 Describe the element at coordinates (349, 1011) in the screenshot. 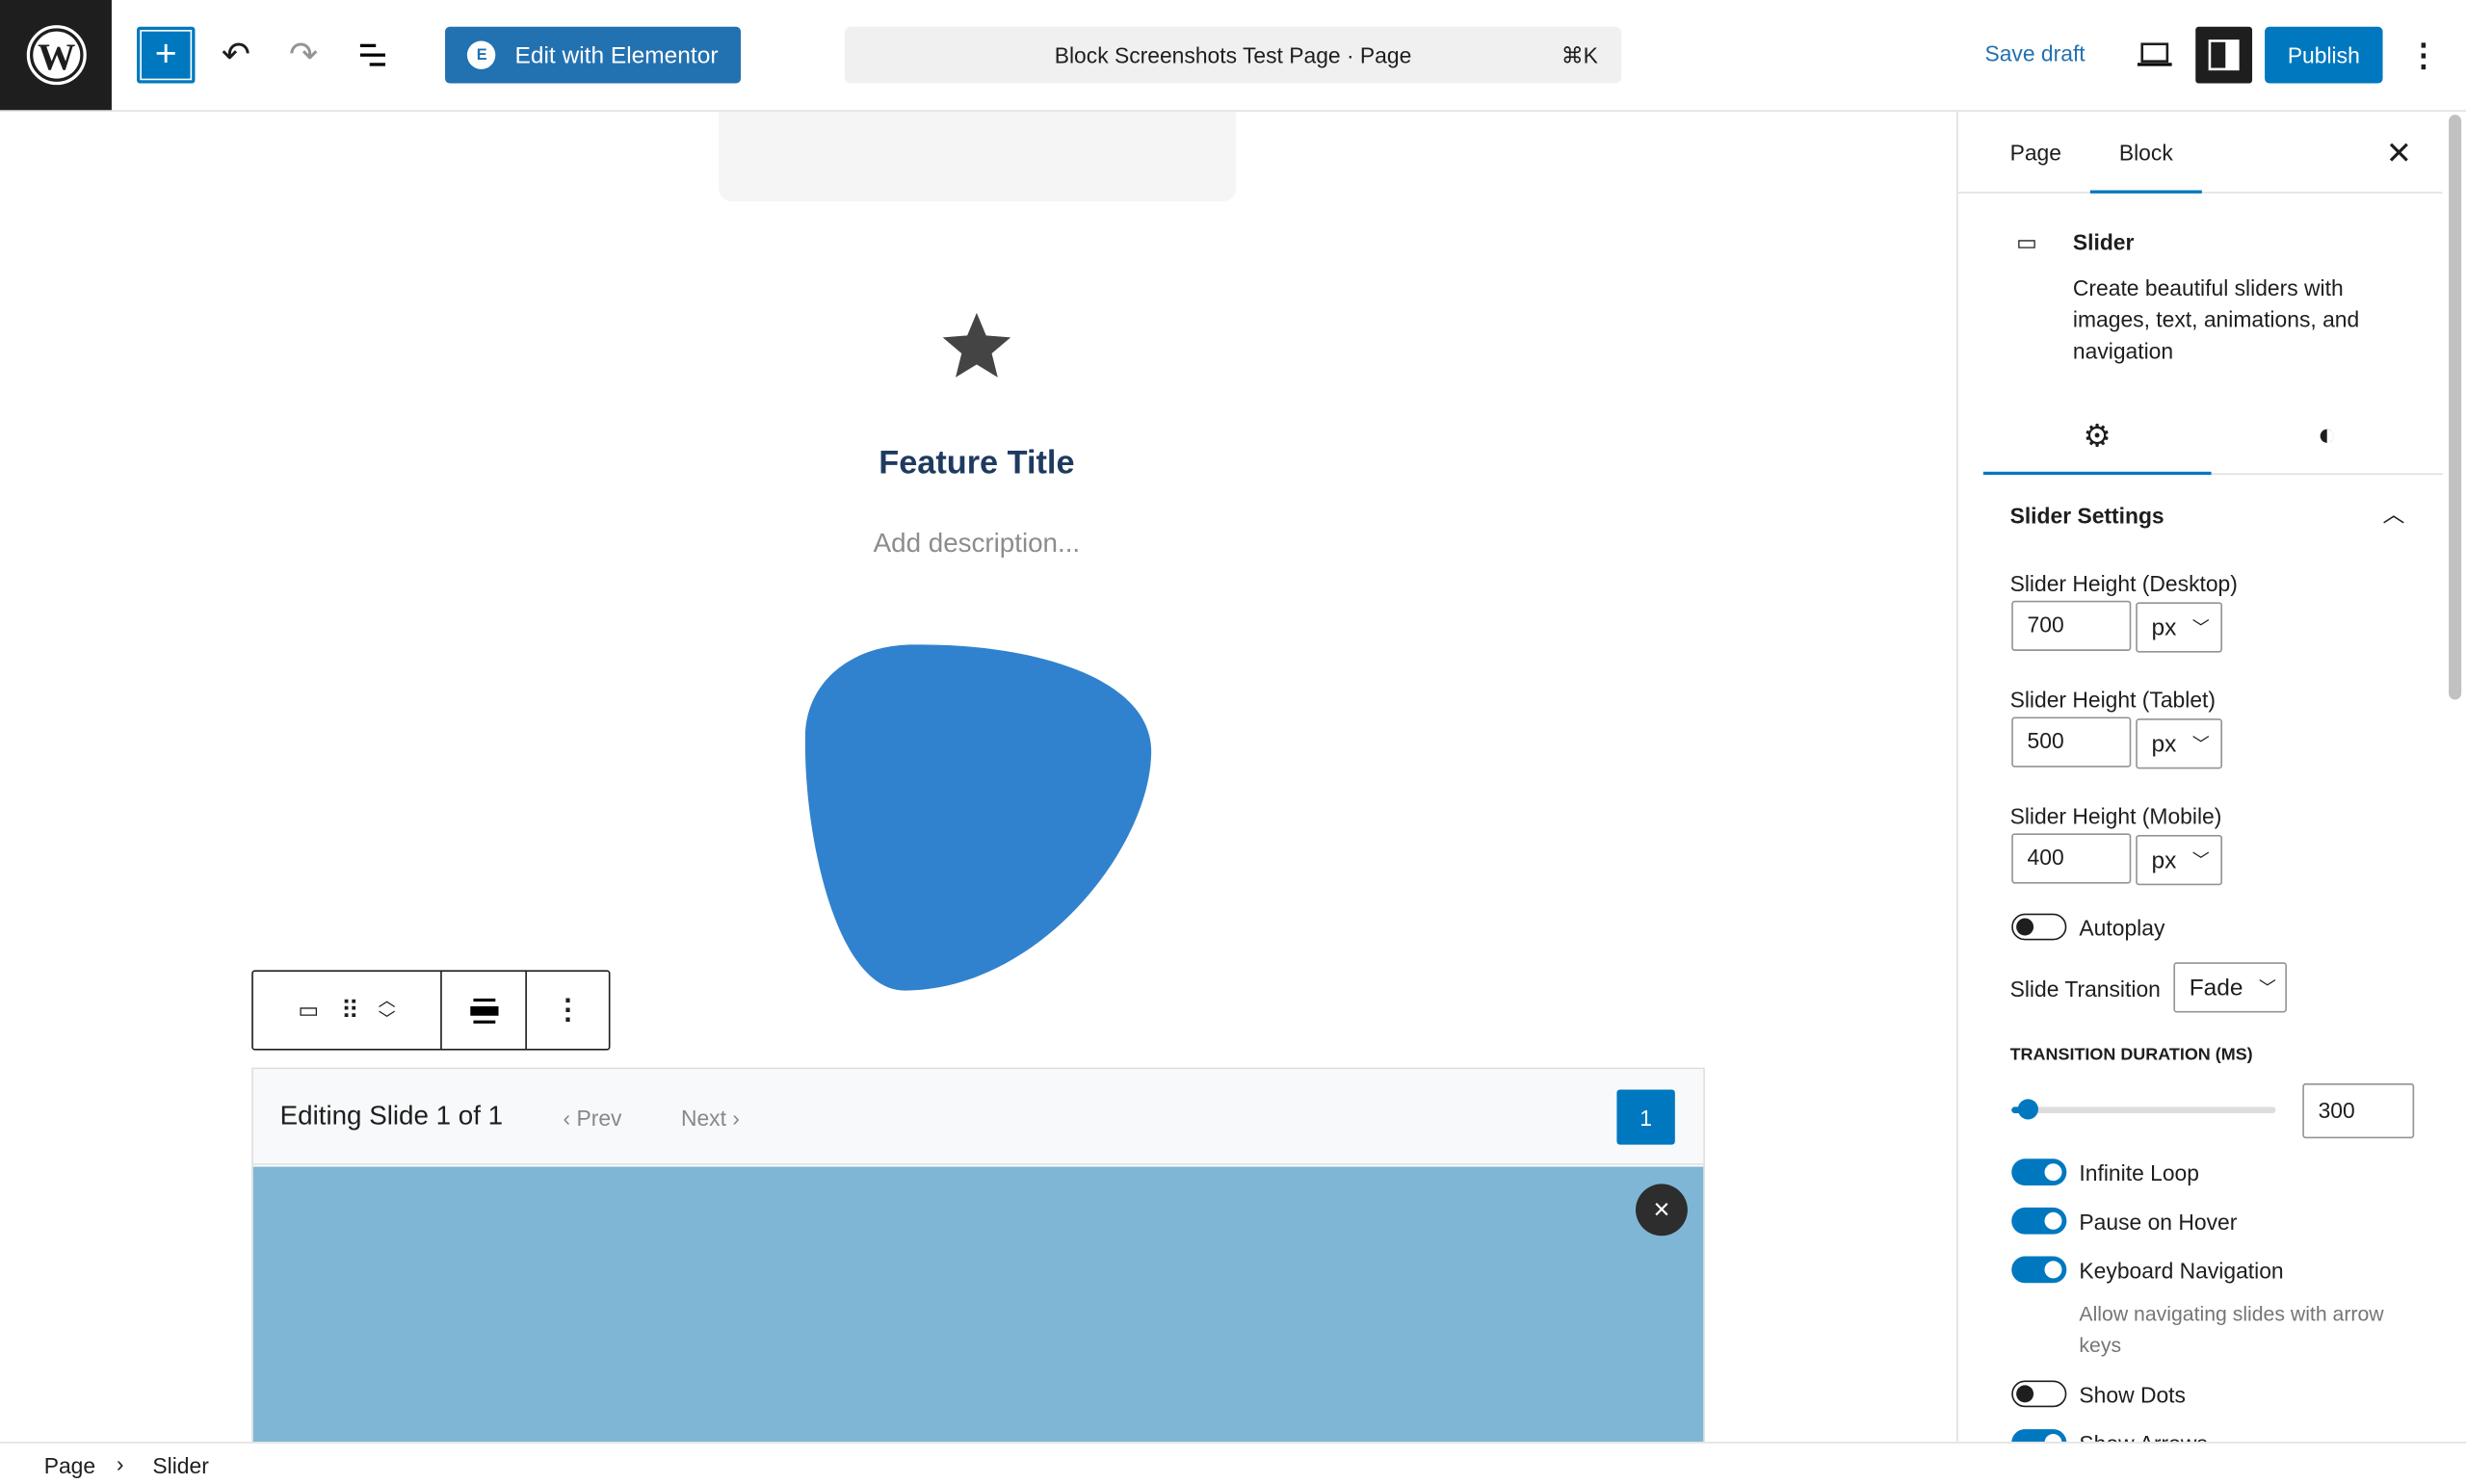

I see `drag-handle-icon: ⠿` at that location.